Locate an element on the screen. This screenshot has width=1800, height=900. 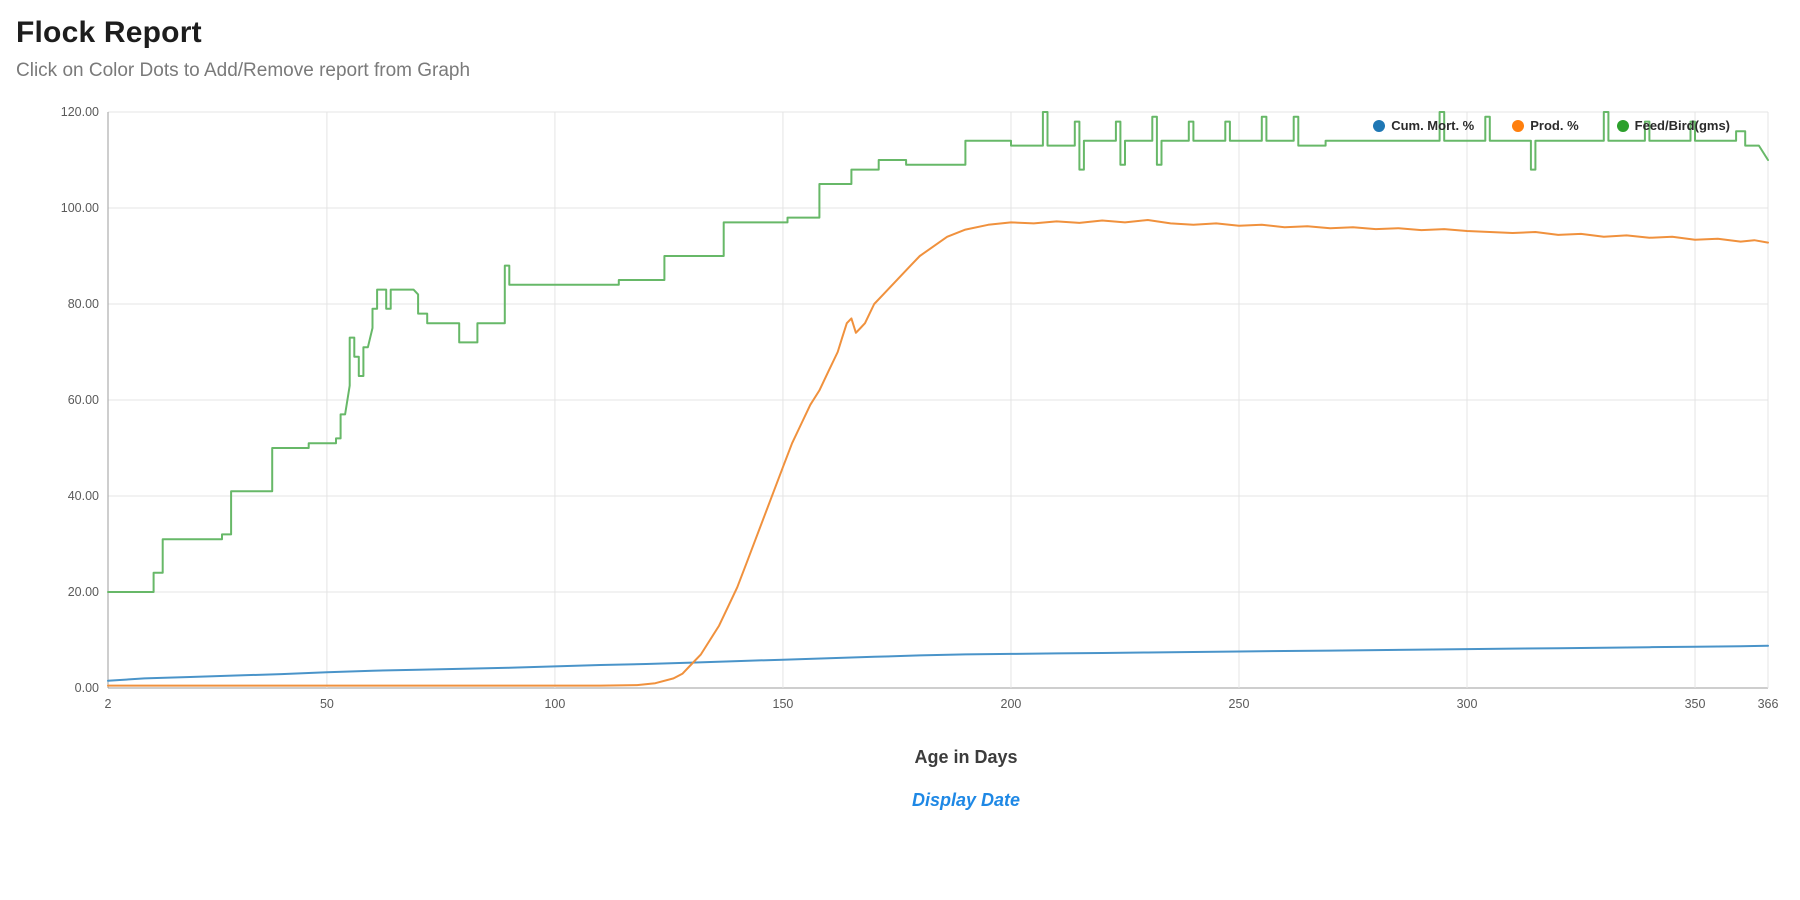
chart-legend: Cum. Mort. % Prod. % Feed/Bird(gms) is located at coordinates (1551, 125).